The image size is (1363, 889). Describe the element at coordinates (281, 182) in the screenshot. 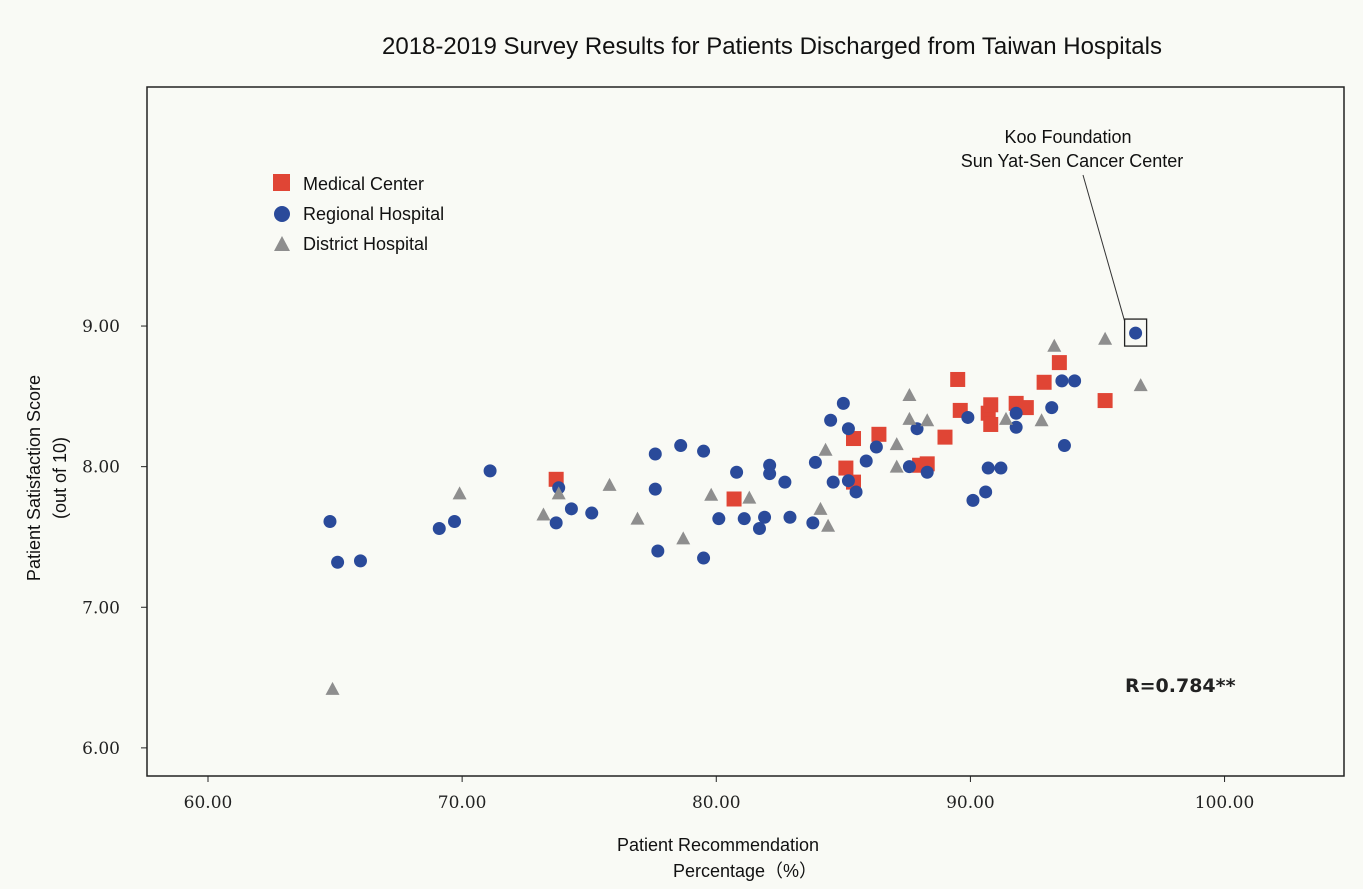

I see `legend-square-marker` at that location.